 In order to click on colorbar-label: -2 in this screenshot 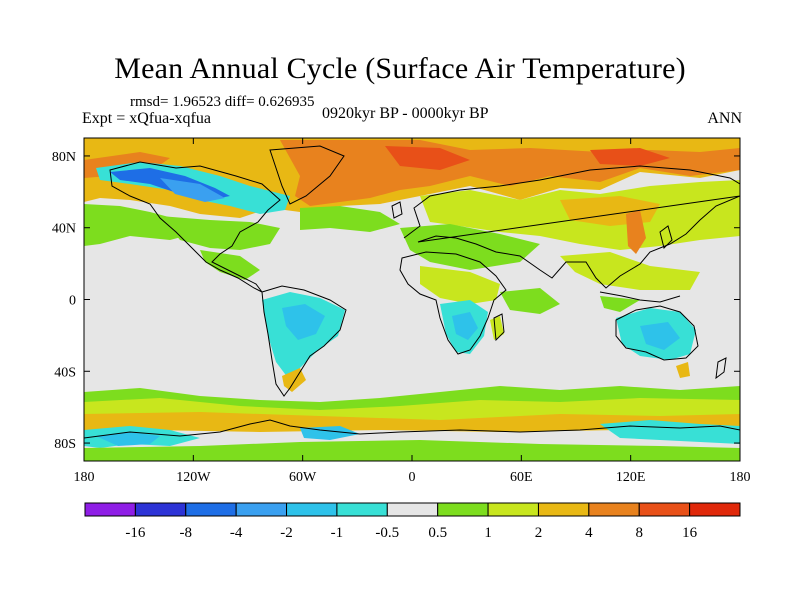, I will do `click(286, 533)`.